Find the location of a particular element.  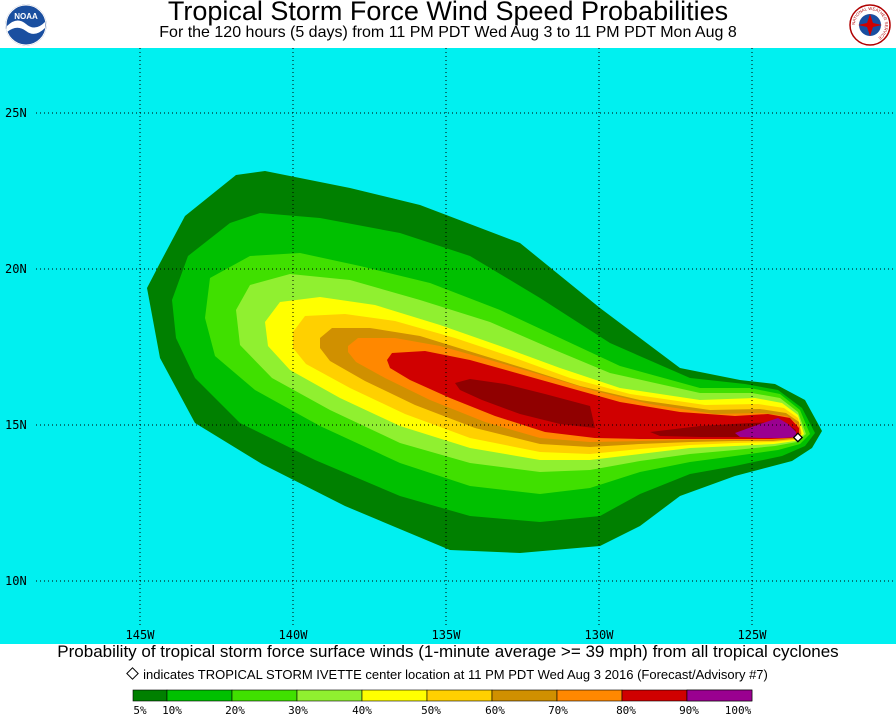

svg-text: NOAA is located at coordinates (26, 16).